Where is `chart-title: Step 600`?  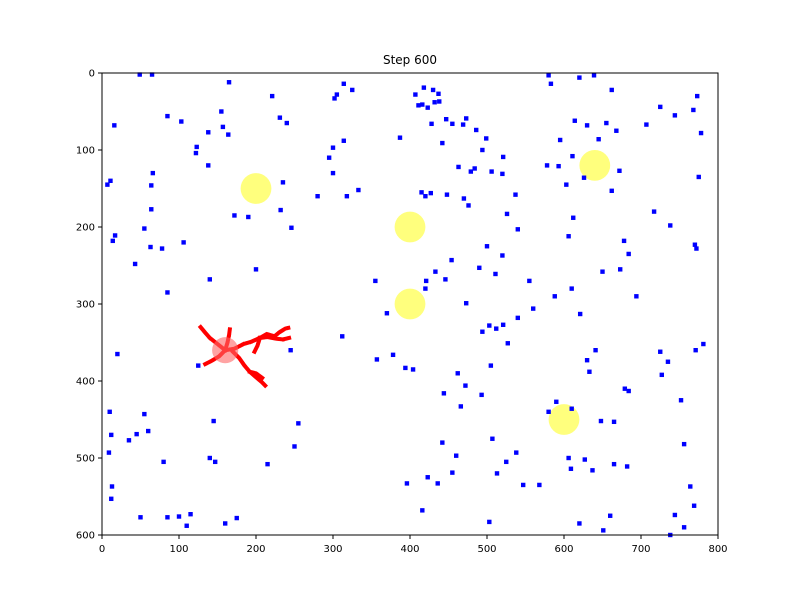
chart-title: Step 600 is located at coordinates (410, 60).